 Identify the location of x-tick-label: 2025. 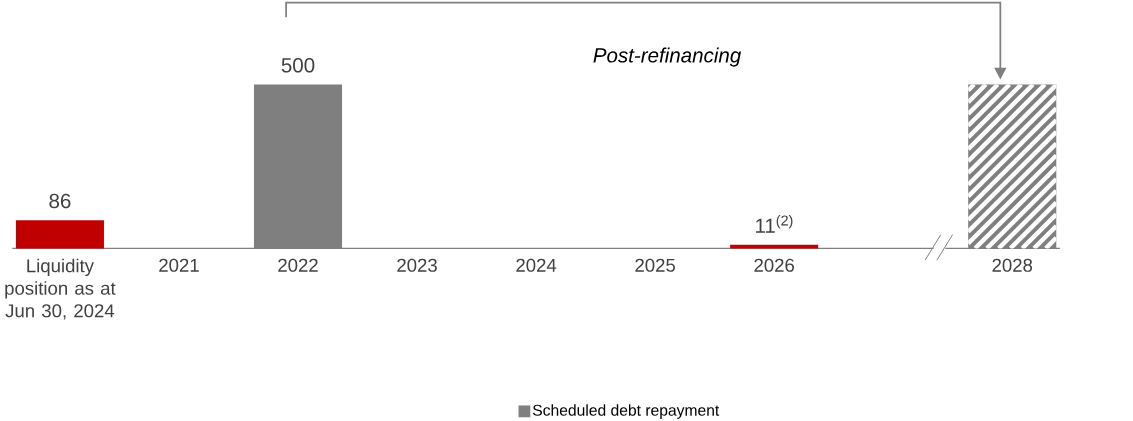
(655, 265).